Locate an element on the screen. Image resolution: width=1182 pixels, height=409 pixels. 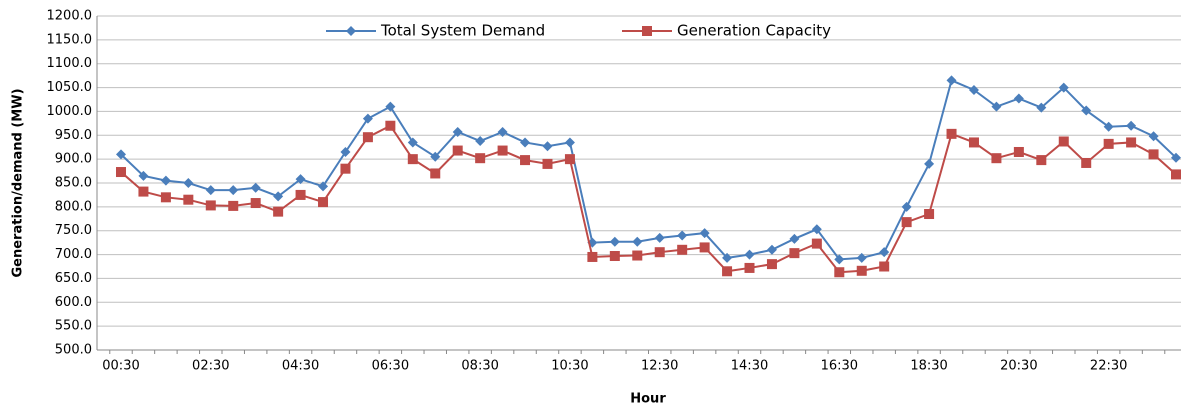
x-tick-label: 14:30 is located at coordinates (749, 366).